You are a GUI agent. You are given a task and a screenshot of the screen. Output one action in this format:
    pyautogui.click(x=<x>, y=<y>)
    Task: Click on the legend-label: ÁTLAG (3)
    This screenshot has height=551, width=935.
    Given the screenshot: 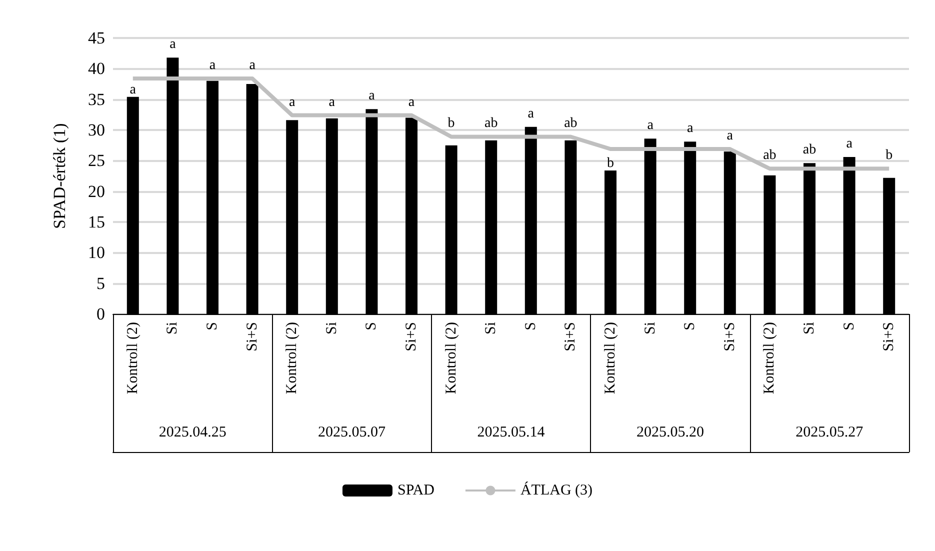 What is the action you would take?
    pyautogui.click(x=556, y=490)
    